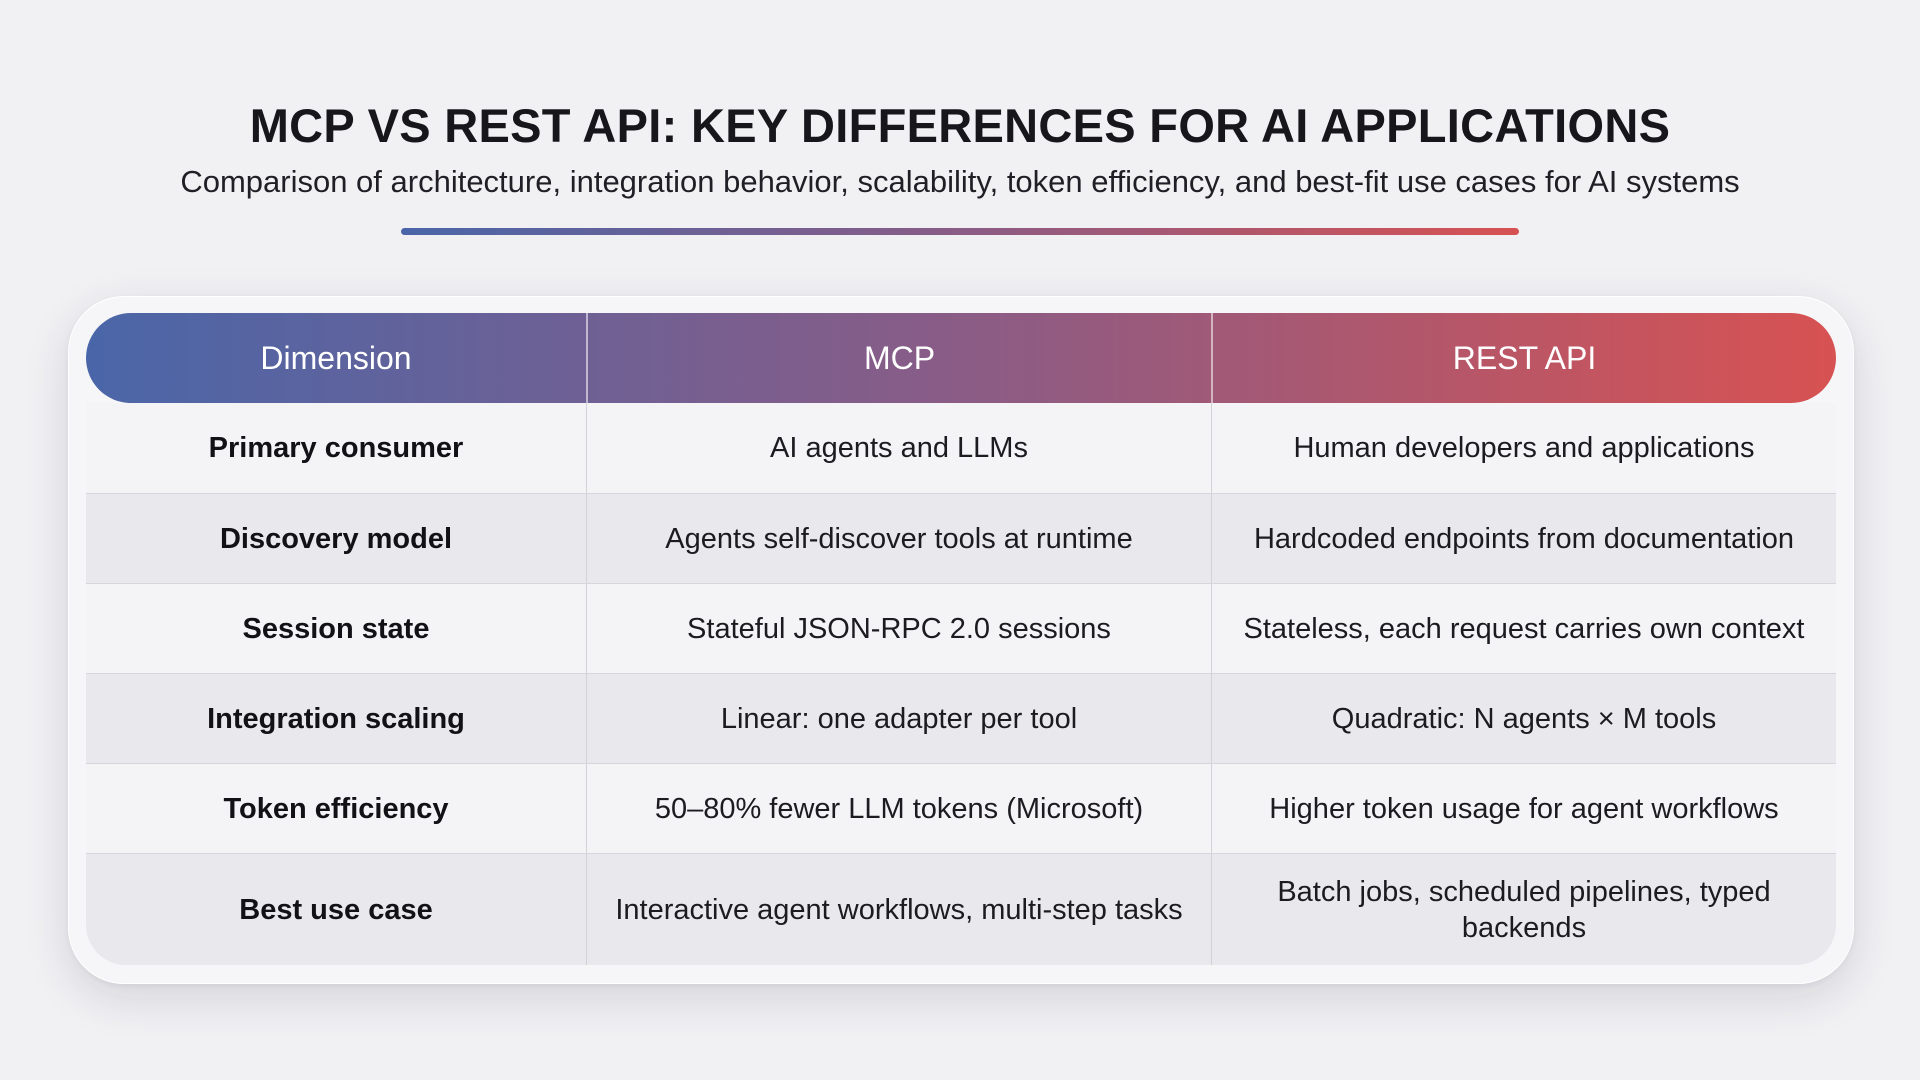  What do you see at coordinates (336, 808) in the screenshot?
I see `dimension-cell: Token efficiency` at bounding box center [336, 808].